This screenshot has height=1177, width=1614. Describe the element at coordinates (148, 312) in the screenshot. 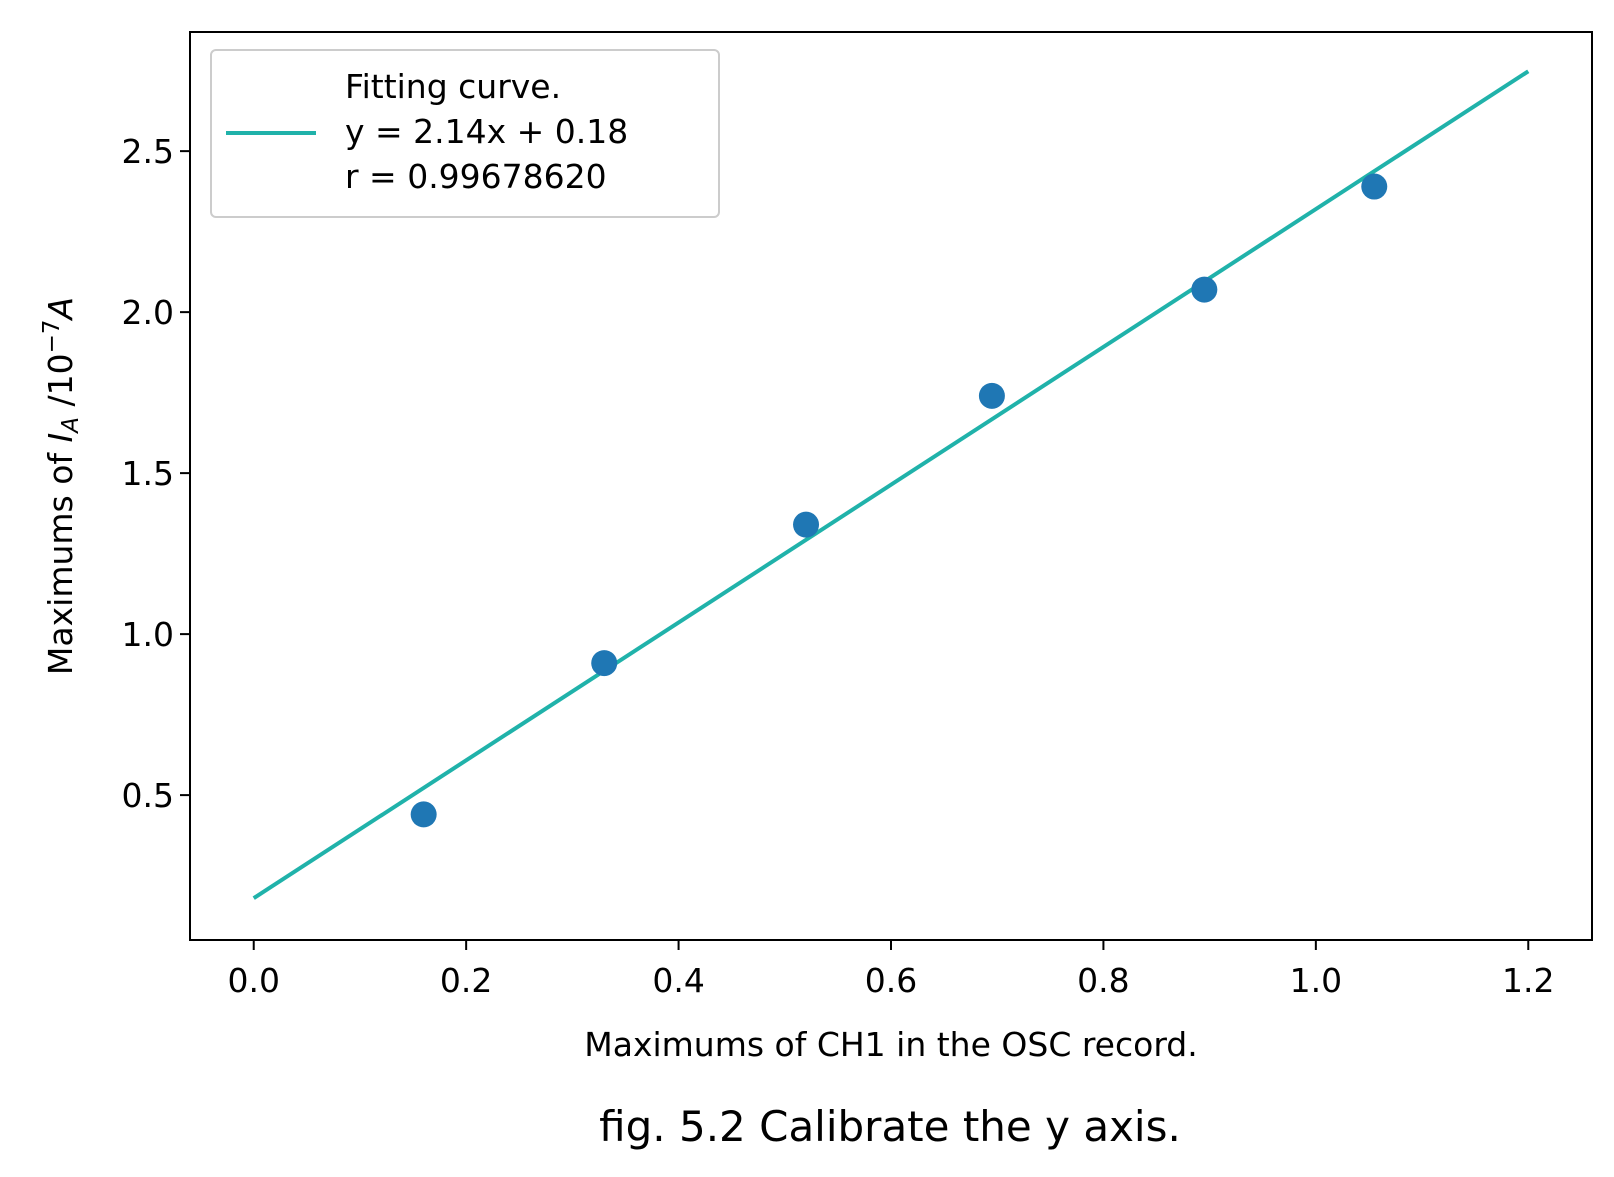

I see `y-tick-label: 2.0` at that location.